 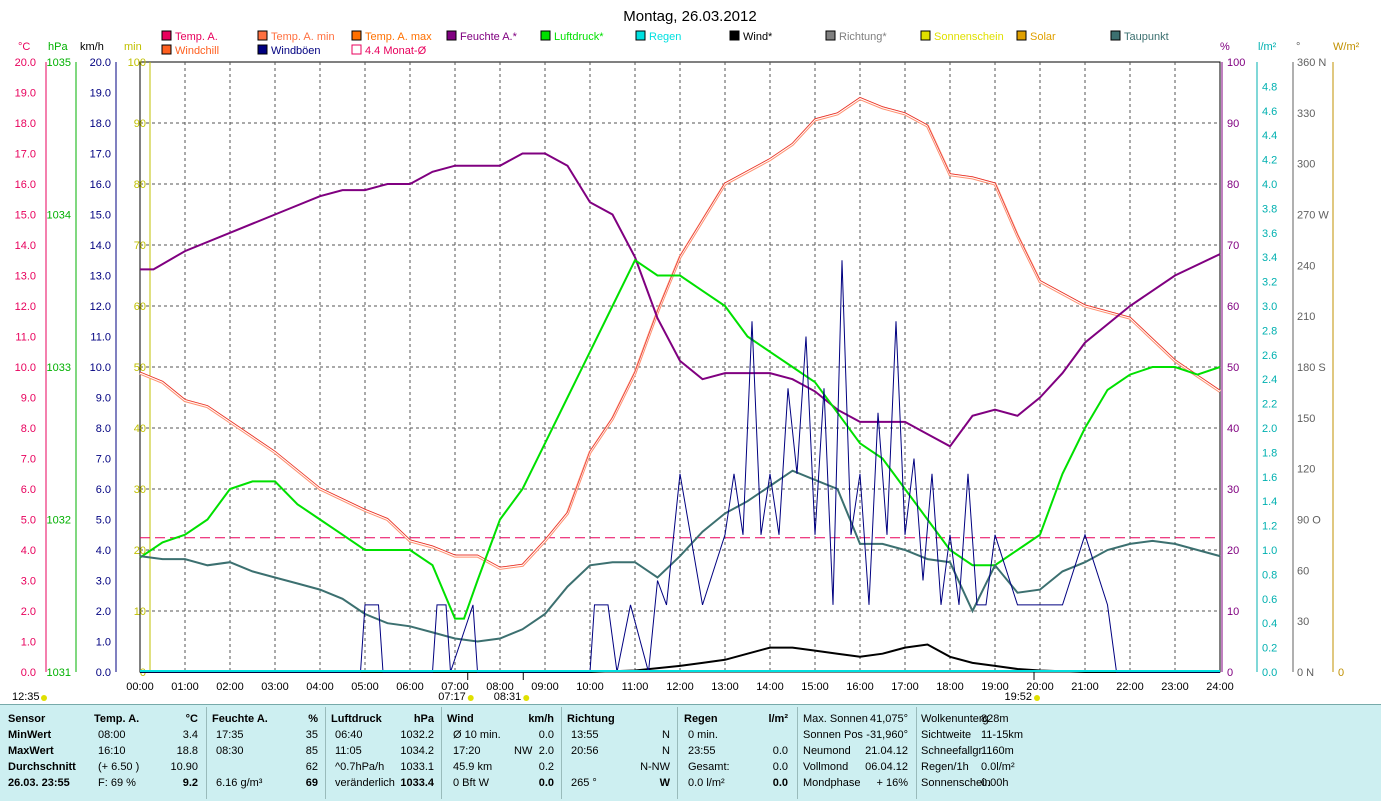 I want to click on min-tick: 60, so click(x=140, y=307).